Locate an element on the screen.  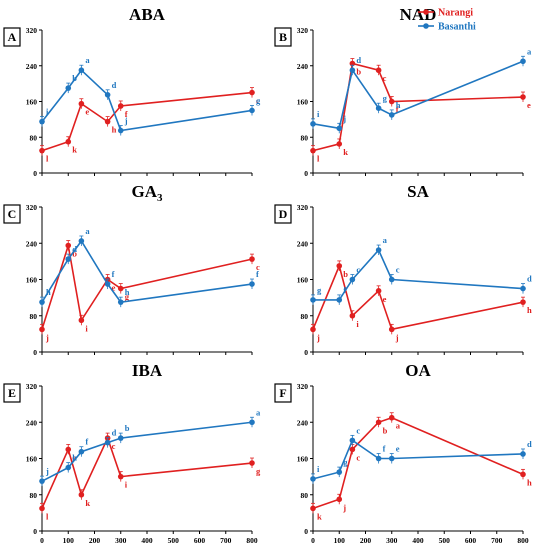
panel-letter: F is located at coordinates (282, 393).